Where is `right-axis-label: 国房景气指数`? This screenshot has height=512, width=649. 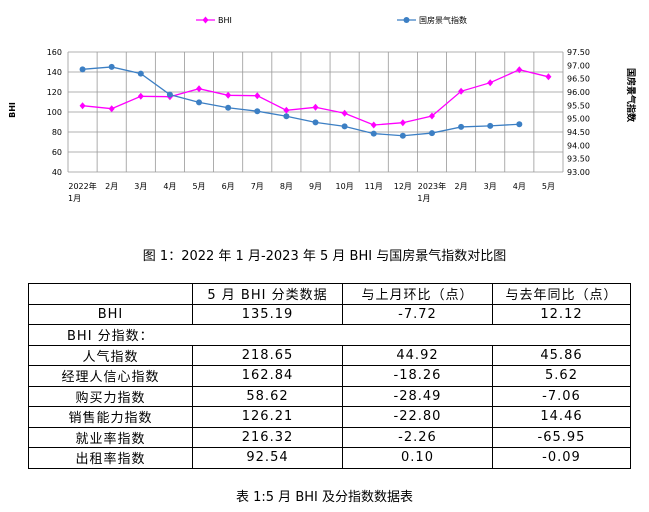
right-axis-label: 国房景气指数 is located at coordinates (631, 95).